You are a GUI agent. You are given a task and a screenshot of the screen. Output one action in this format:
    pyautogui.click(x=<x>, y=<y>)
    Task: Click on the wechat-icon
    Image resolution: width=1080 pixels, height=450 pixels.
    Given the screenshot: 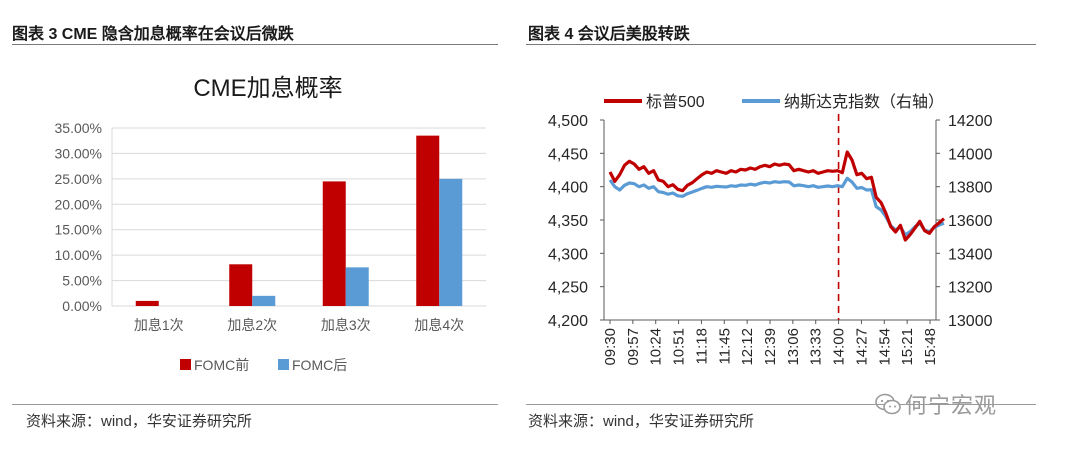 What is the action you would take?
    pyautogui.click(x=888, y=404)
    